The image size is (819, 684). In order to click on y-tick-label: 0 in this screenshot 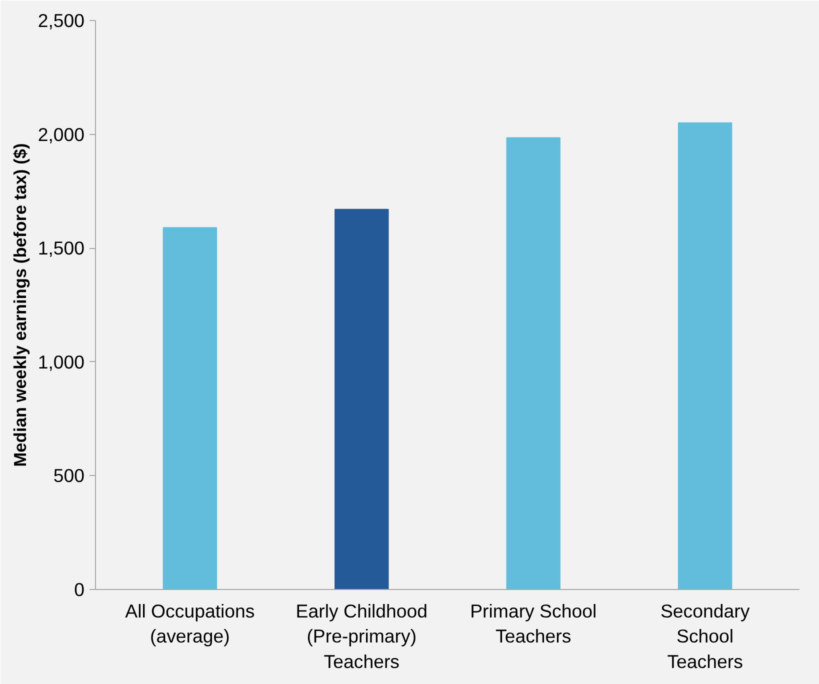, I will do `click(79, 589)`.